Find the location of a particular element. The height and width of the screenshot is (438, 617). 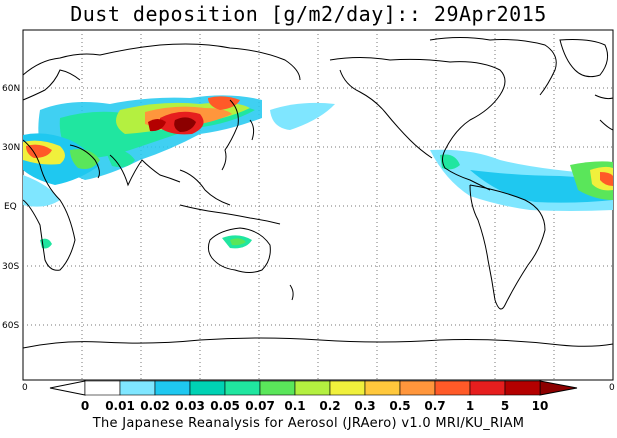

colorbar-tick-label: 0.5 is located at coordinates (399, 406).